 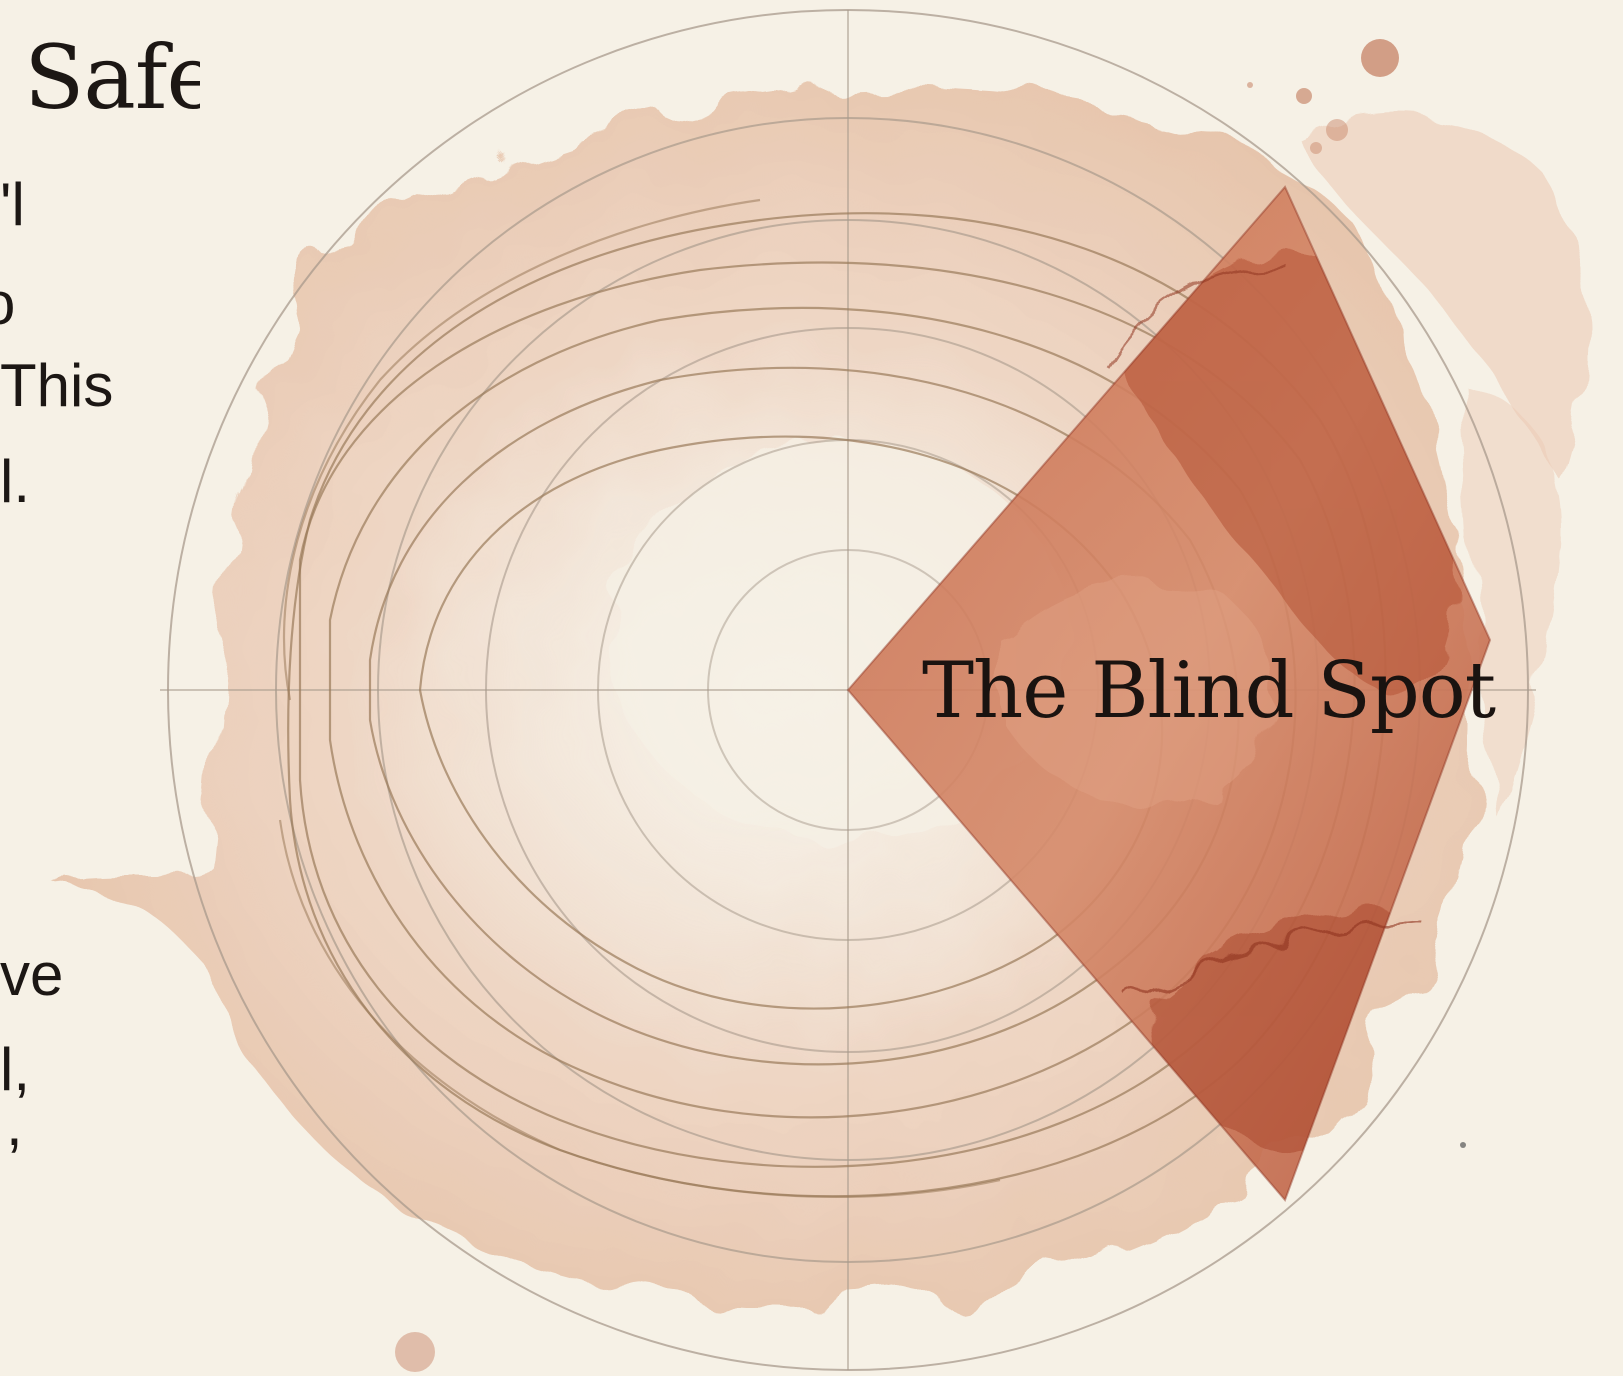 I want to click on body-text-fragment: 'l, so click(x=12, y=204).